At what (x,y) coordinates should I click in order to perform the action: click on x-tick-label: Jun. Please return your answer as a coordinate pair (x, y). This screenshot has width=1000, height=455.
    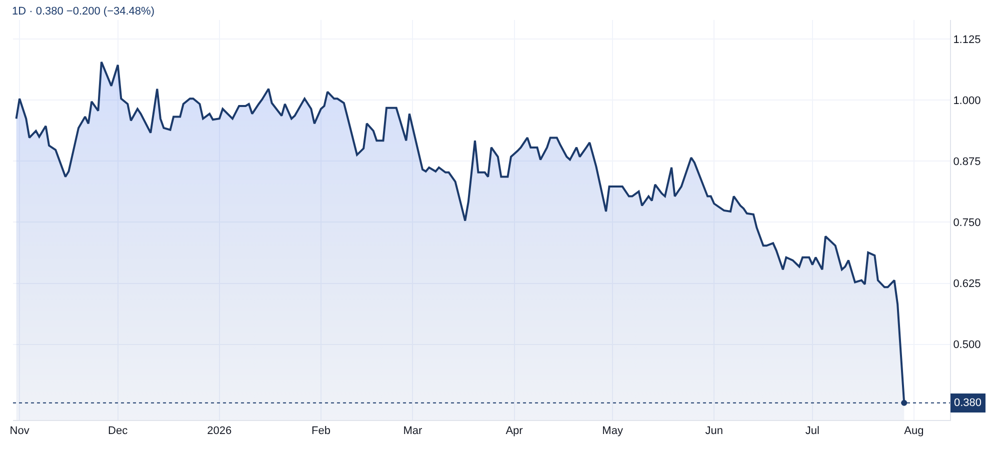
    Looking at the image, I should click on (714, 431).